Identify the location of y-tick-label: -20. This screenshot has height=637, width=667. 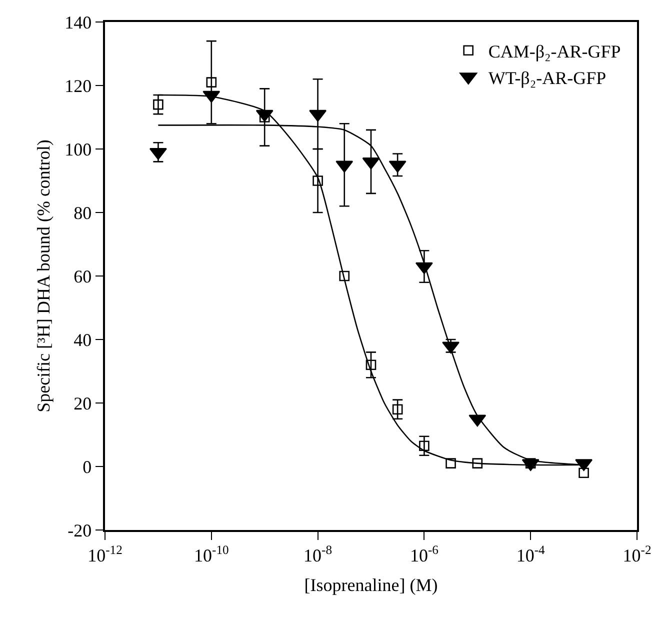
(80, 530).